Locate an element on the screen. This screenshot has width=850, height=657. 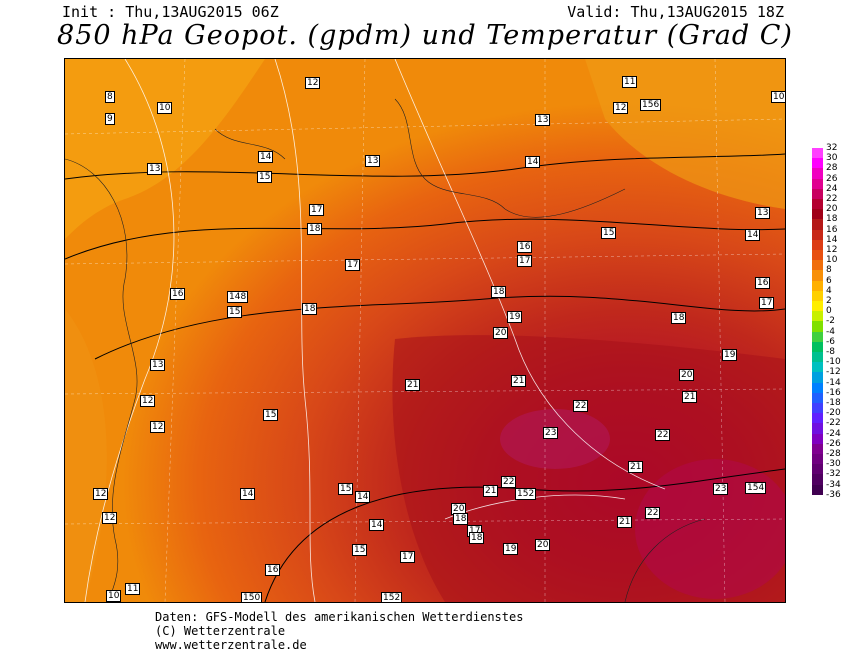
contour-label: 11 is located at coordinates (630, 82).